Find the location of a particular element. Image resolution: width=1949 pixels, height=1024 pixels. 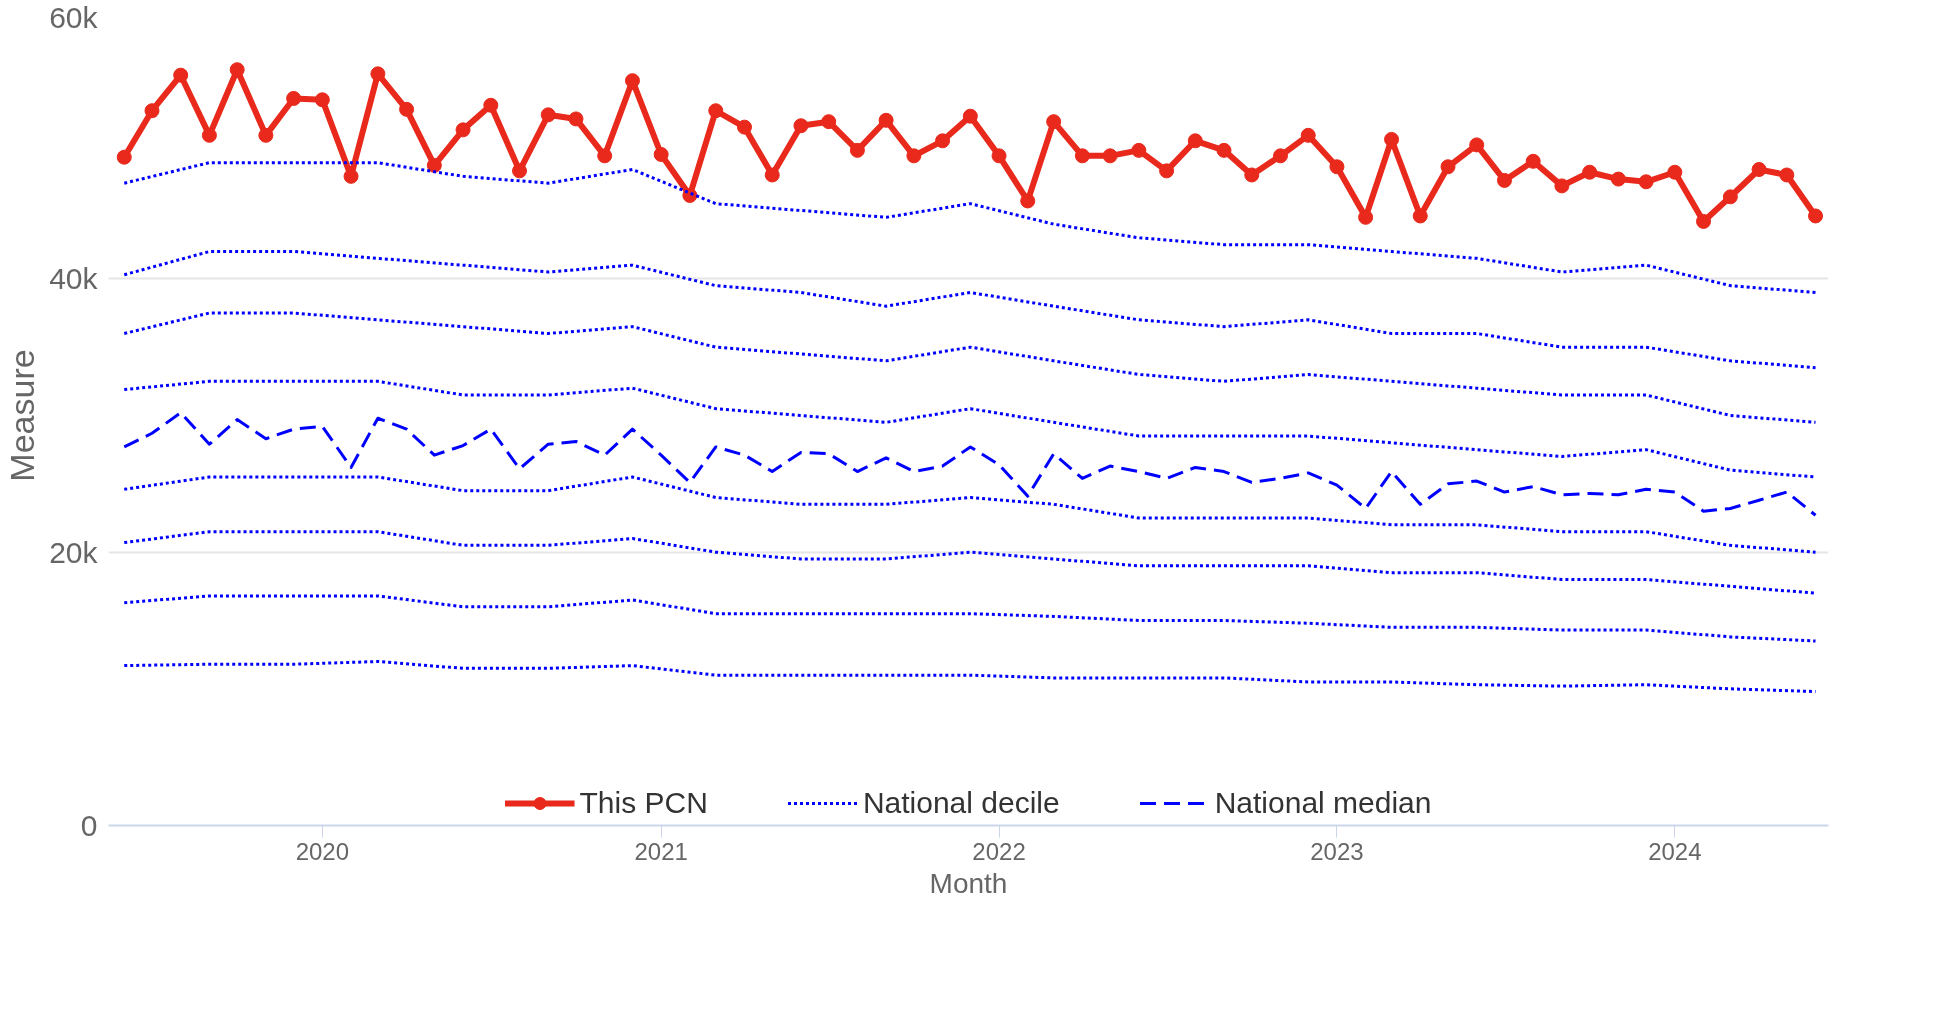

x-tick-label: 2024 is located at coordinates (1675, 851).